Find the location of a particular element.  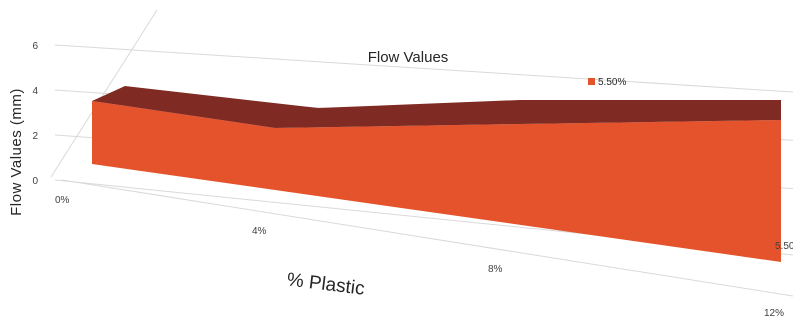

x-tick-label: 4% is located at coordinates (259, 231).